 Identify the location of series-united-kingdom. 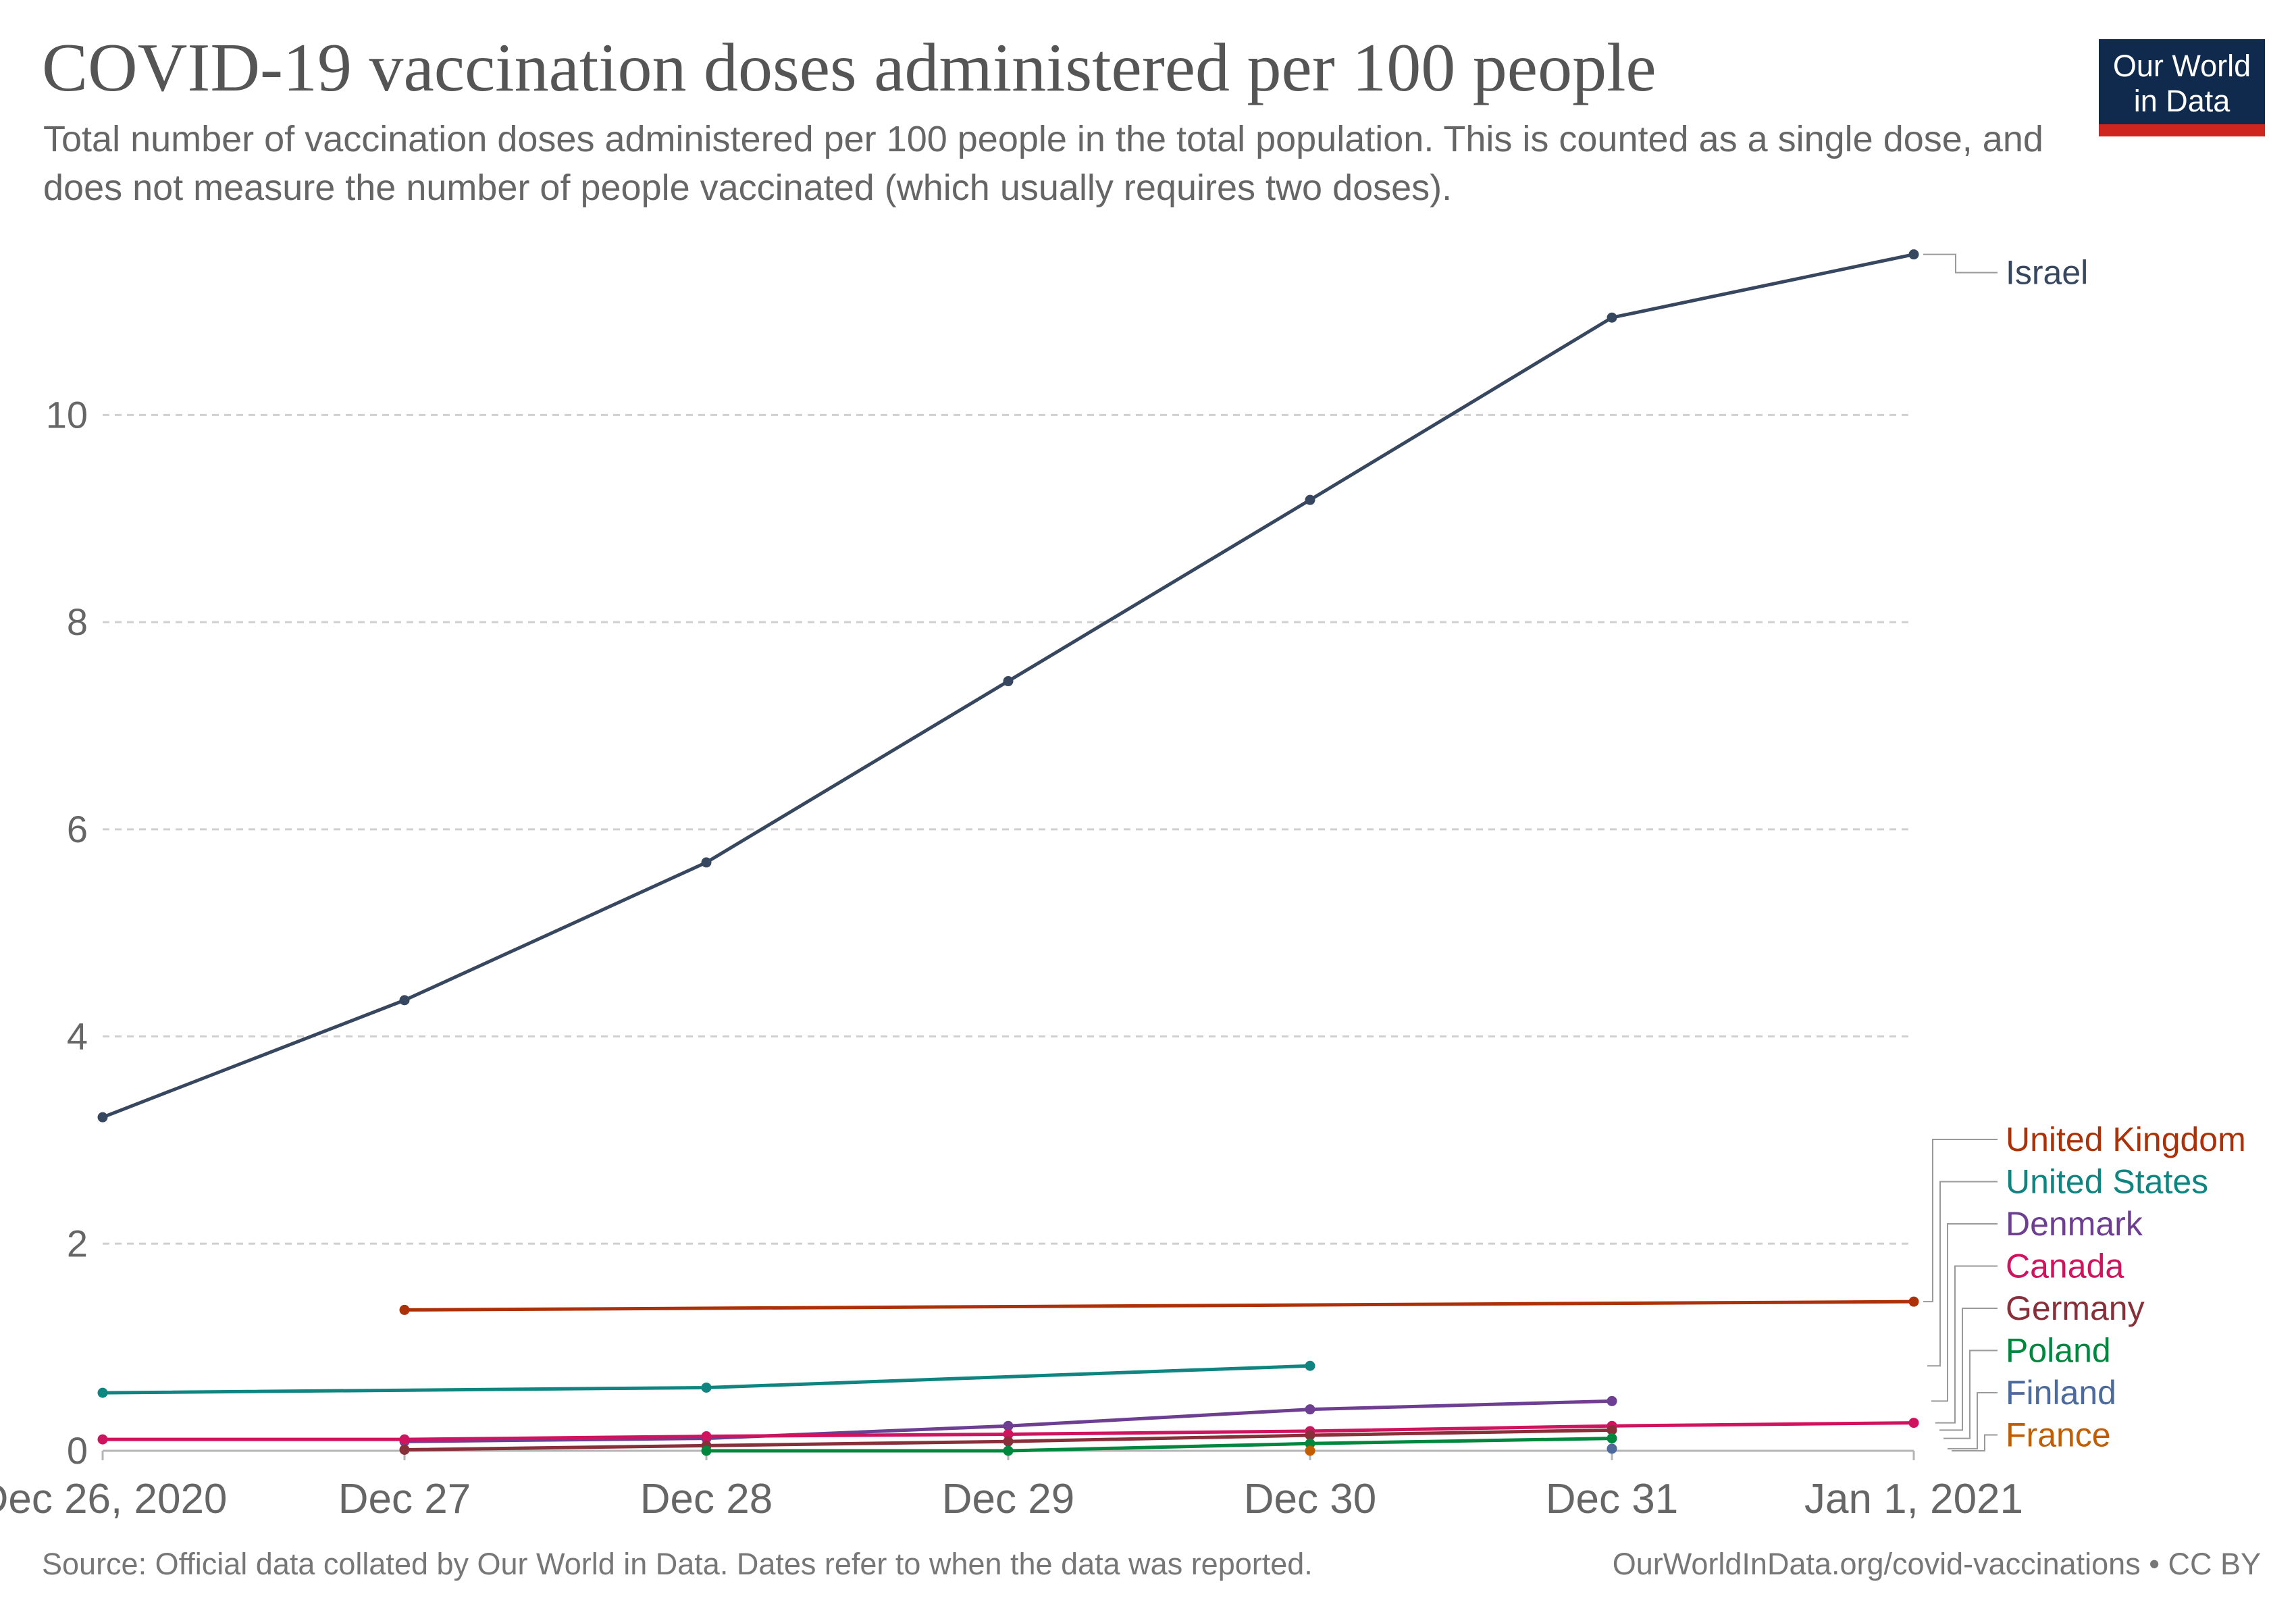
(1159, 1305).